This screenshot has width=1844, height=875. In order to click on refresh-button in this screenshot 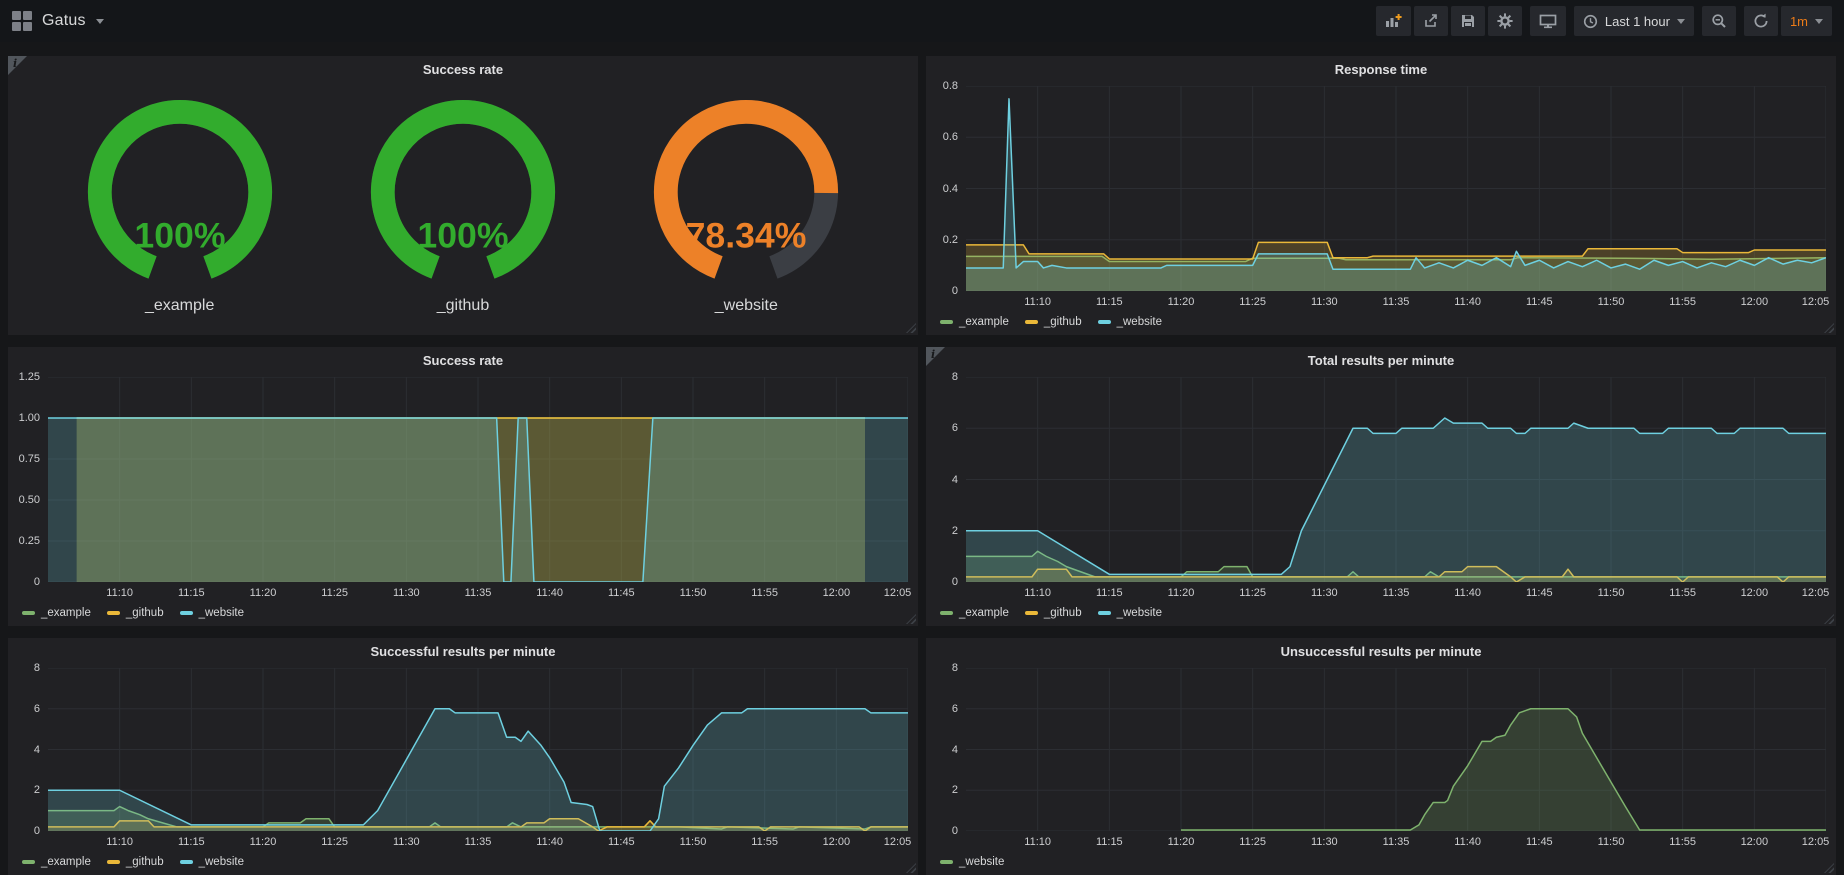, I will do `click(1760, 21)`.